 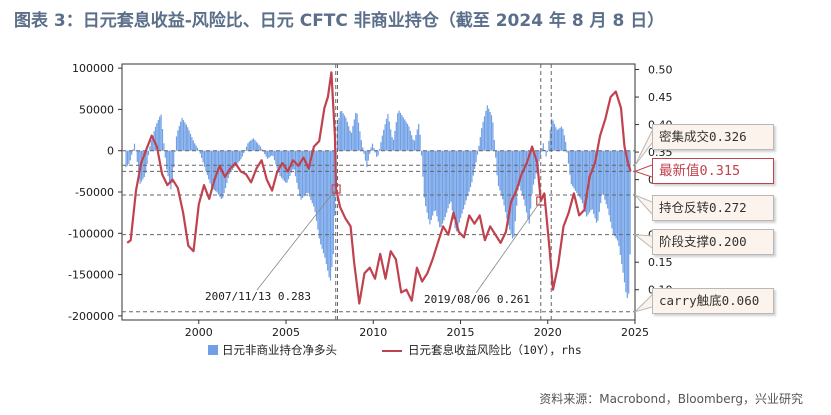 I want to click on left-tick-label: -200000, so click(x=91, y=316).